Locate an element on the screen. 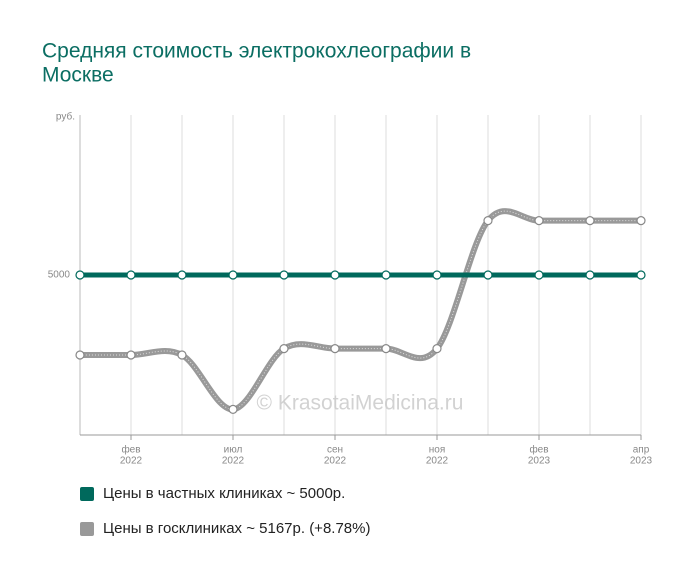 This screenshot has height=583, width=700. legend-label: Цены в госклиниках ~ 5167р. (+8.78%) is located at coordinates (236, 528).